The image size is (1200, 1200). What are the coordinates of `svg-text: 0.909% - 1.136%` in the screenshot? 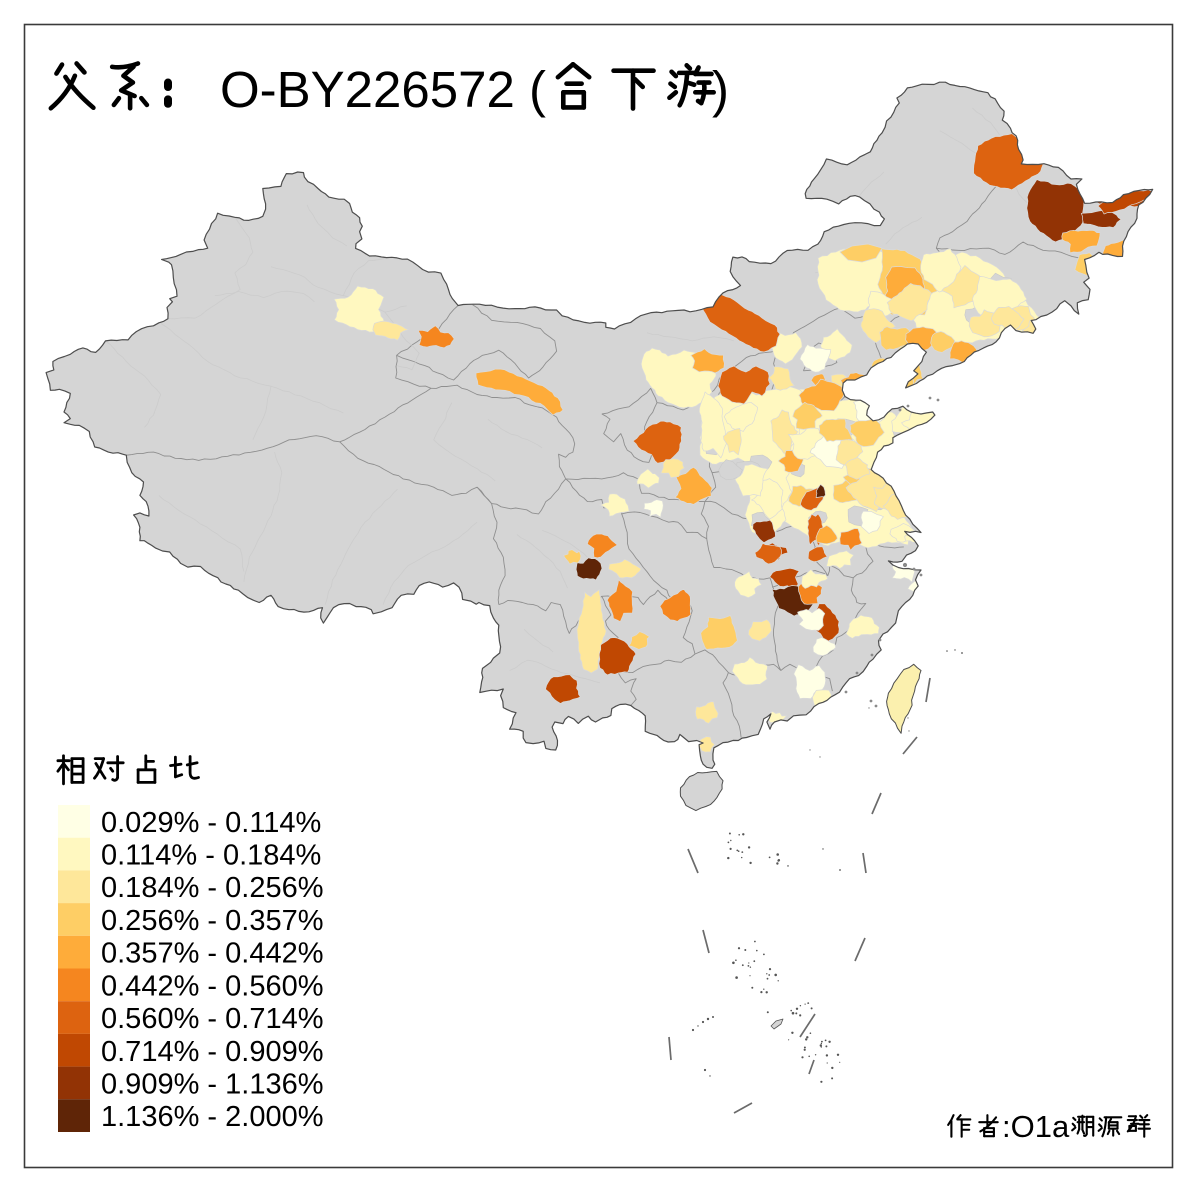 It's located at (212, 1084).